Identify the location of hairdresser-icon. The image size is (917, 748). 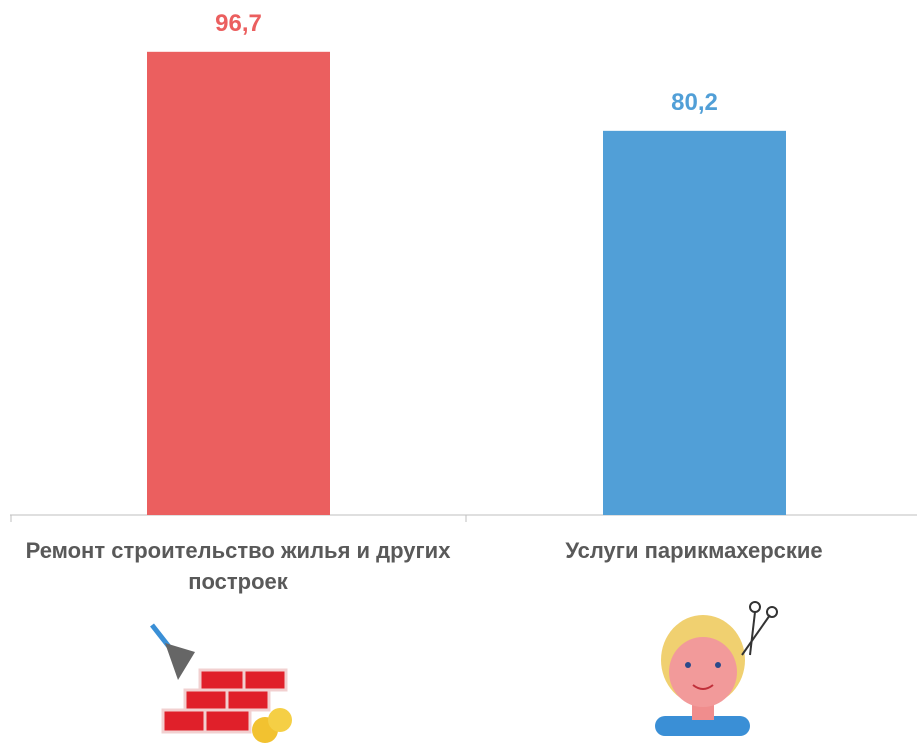
(716, 668).